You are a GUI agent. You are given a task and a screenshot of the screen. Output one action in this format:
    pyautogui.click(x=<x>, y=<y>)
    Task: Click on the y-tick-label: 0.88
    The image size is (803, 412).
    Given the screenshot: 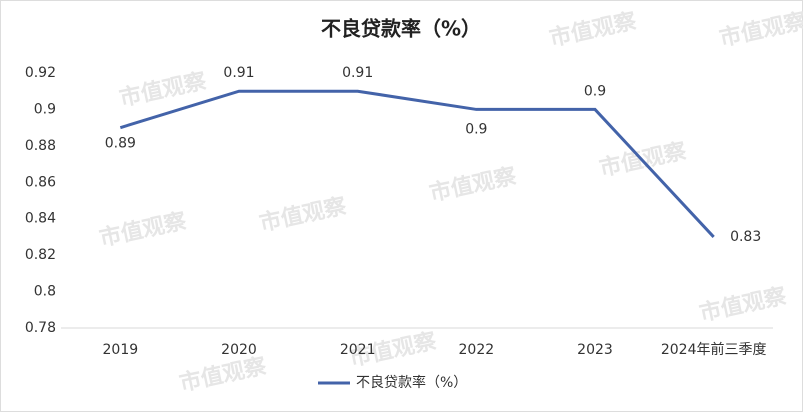 What is the action you would take?
    pyautogui.click(x=40, y=146)
    